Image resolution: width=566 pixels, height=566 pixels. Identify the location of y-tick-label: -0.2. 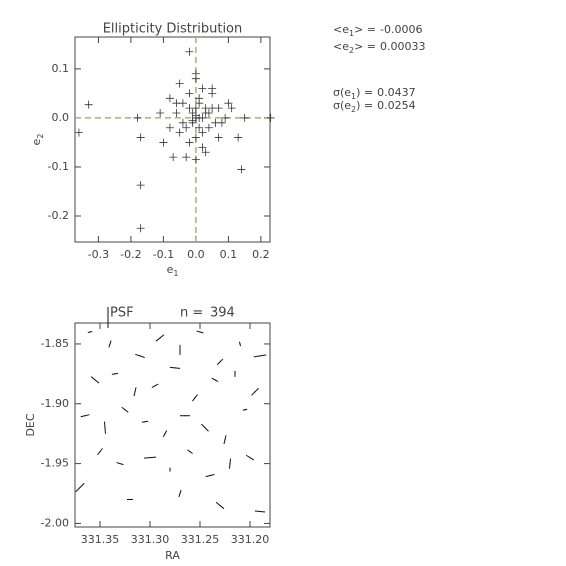
(58, 215).